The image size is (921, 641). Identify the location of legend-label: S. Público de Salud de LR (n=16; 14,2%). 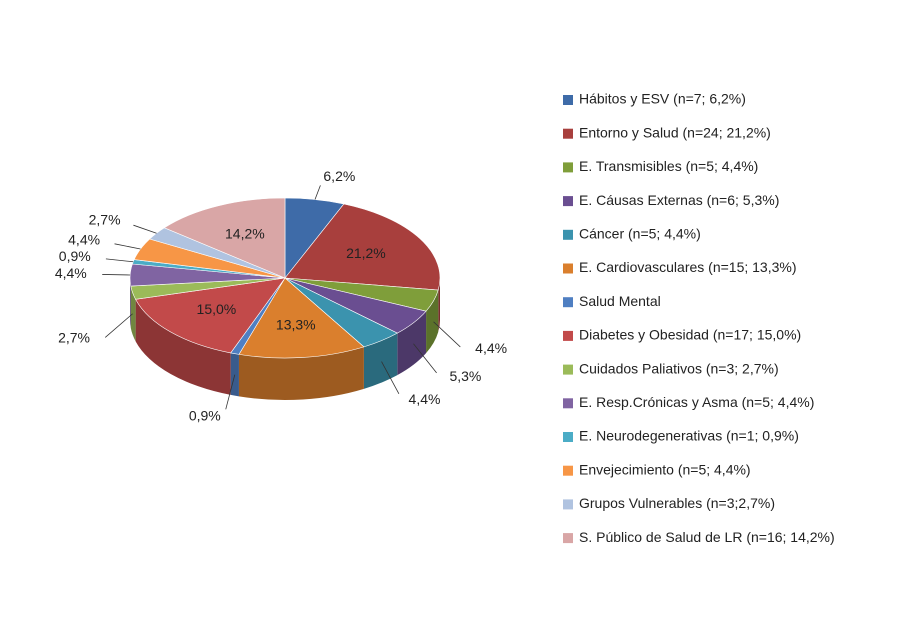
(707, 537).